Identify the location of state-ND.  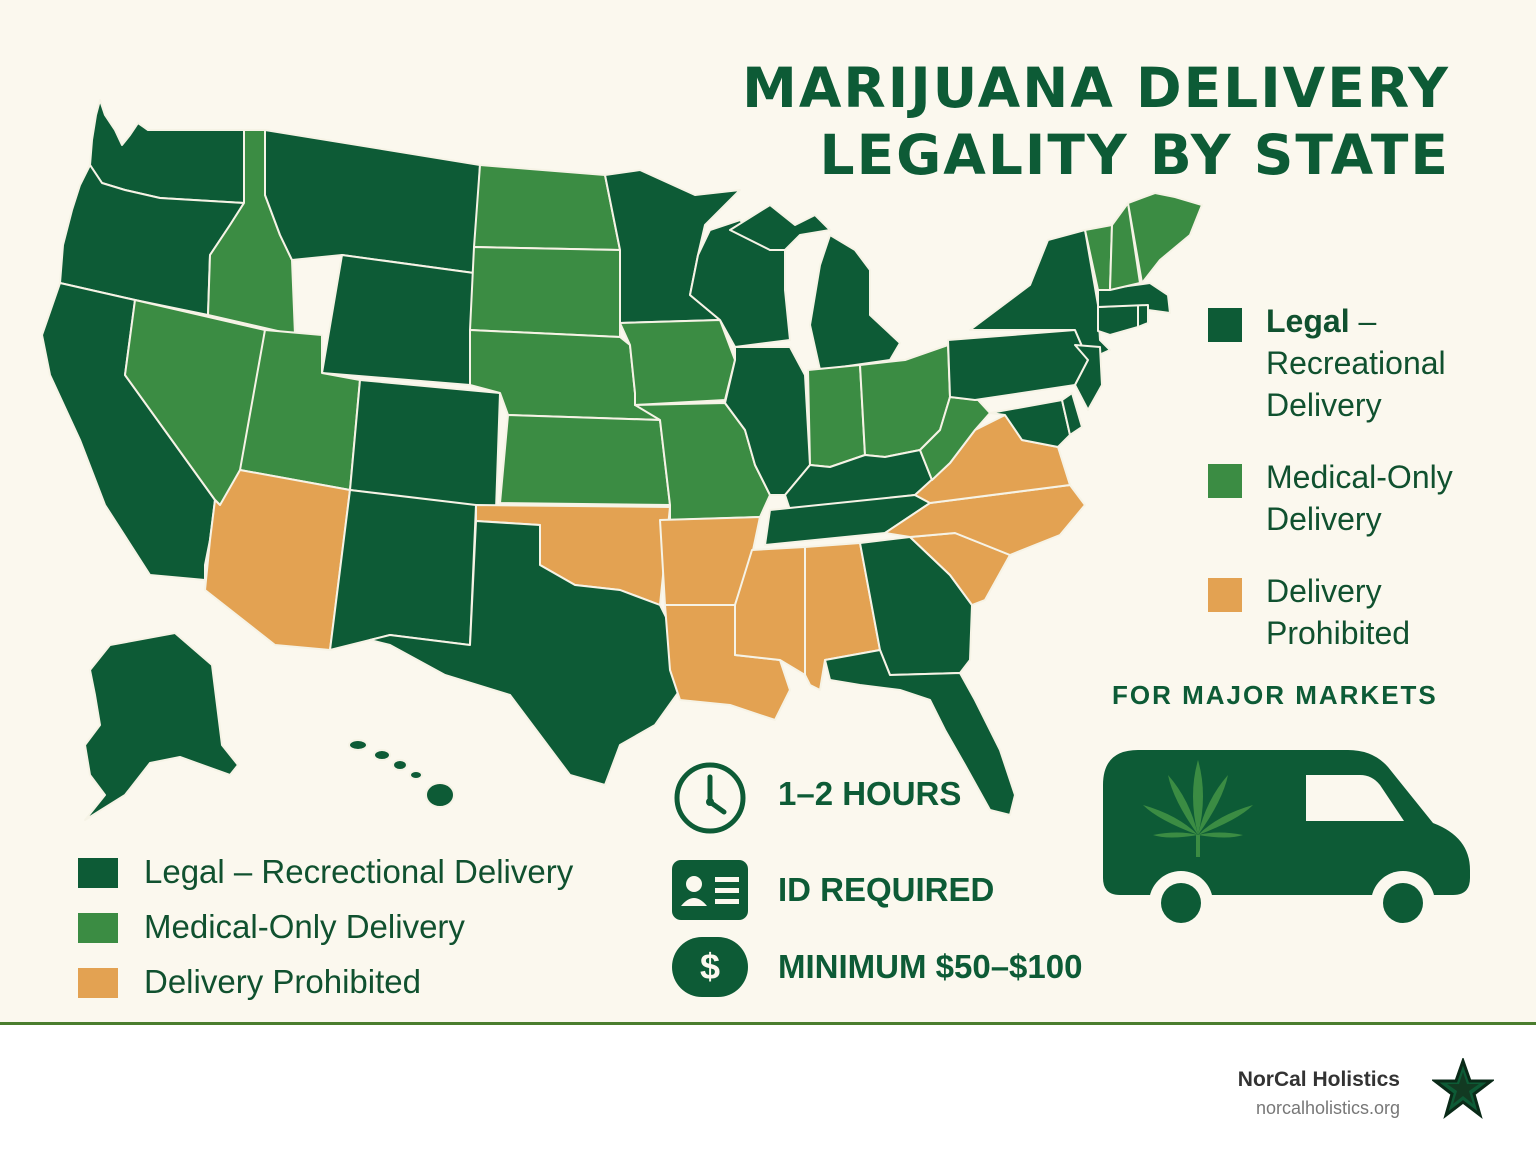
(547, 207).